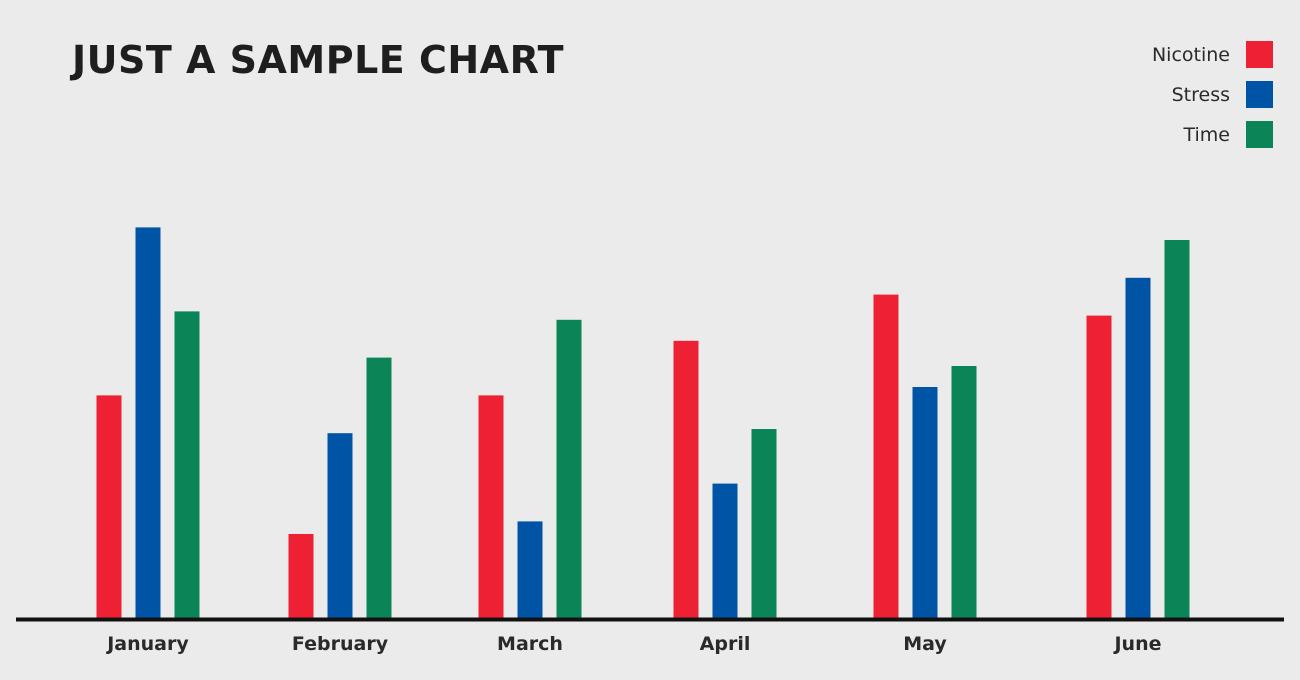  I want to click on x-tick-label-january: January, so click(147, 644).